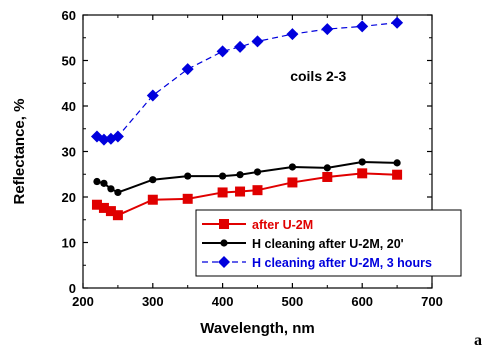 The image size is (493, 347). I want to click on legend-label-0: after U-2M, so click(282, 225).